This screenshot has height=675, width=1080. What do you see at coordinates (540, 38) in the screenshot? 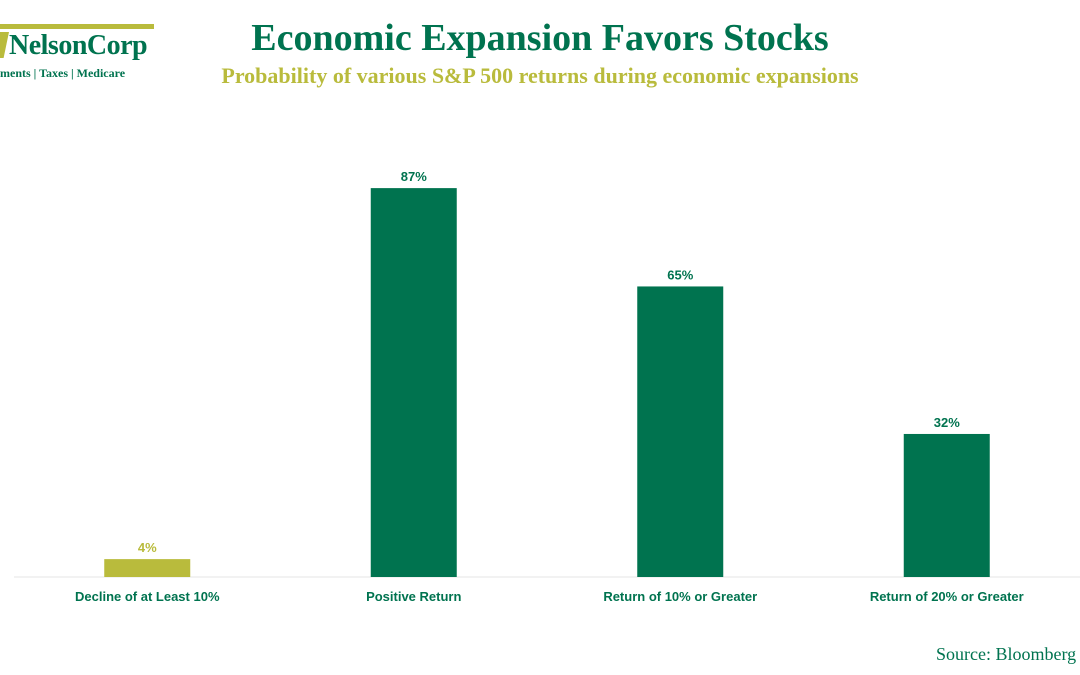
I see `chart-title: Economic Expansion Favors Stocks` at bounding box center [540, 38].